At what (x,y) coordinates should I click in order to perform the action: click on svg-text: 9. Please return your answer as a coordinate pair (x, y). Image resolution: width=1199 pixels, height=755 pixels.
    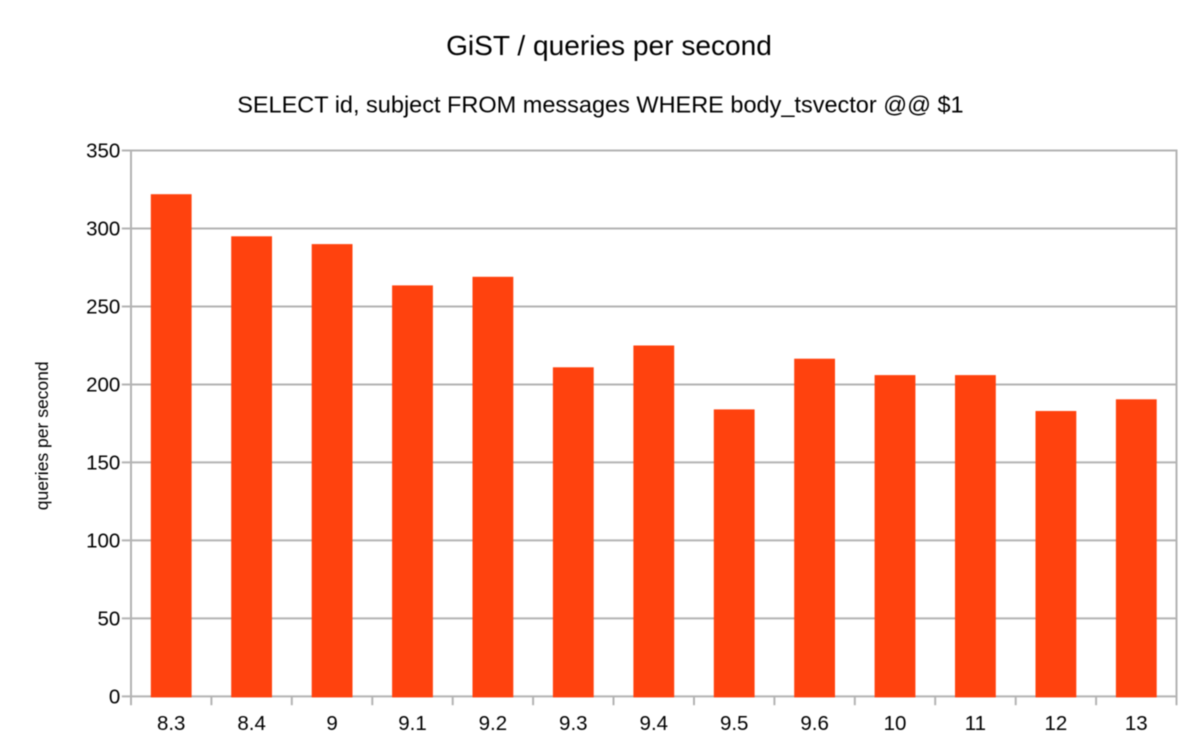
    Looking at the image, I should click on (331, 723).